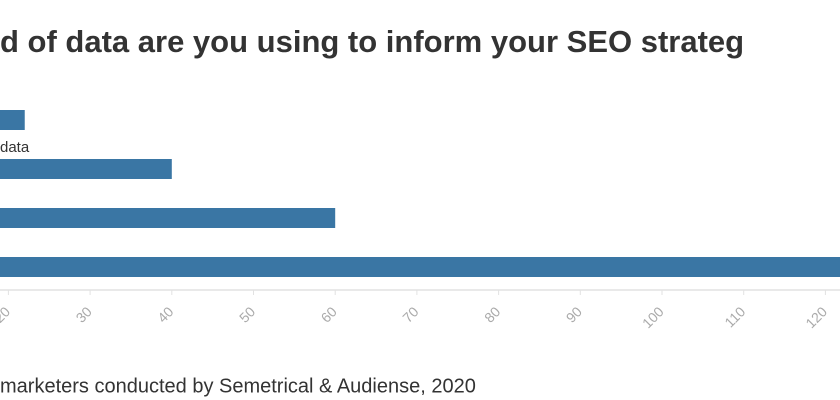 The width and height of the screenshot is (840, 400). What do you see at coordinates (492, 314) in the screenshot?
I see `x-tick-label: 80` at bounding box center [492, 314].